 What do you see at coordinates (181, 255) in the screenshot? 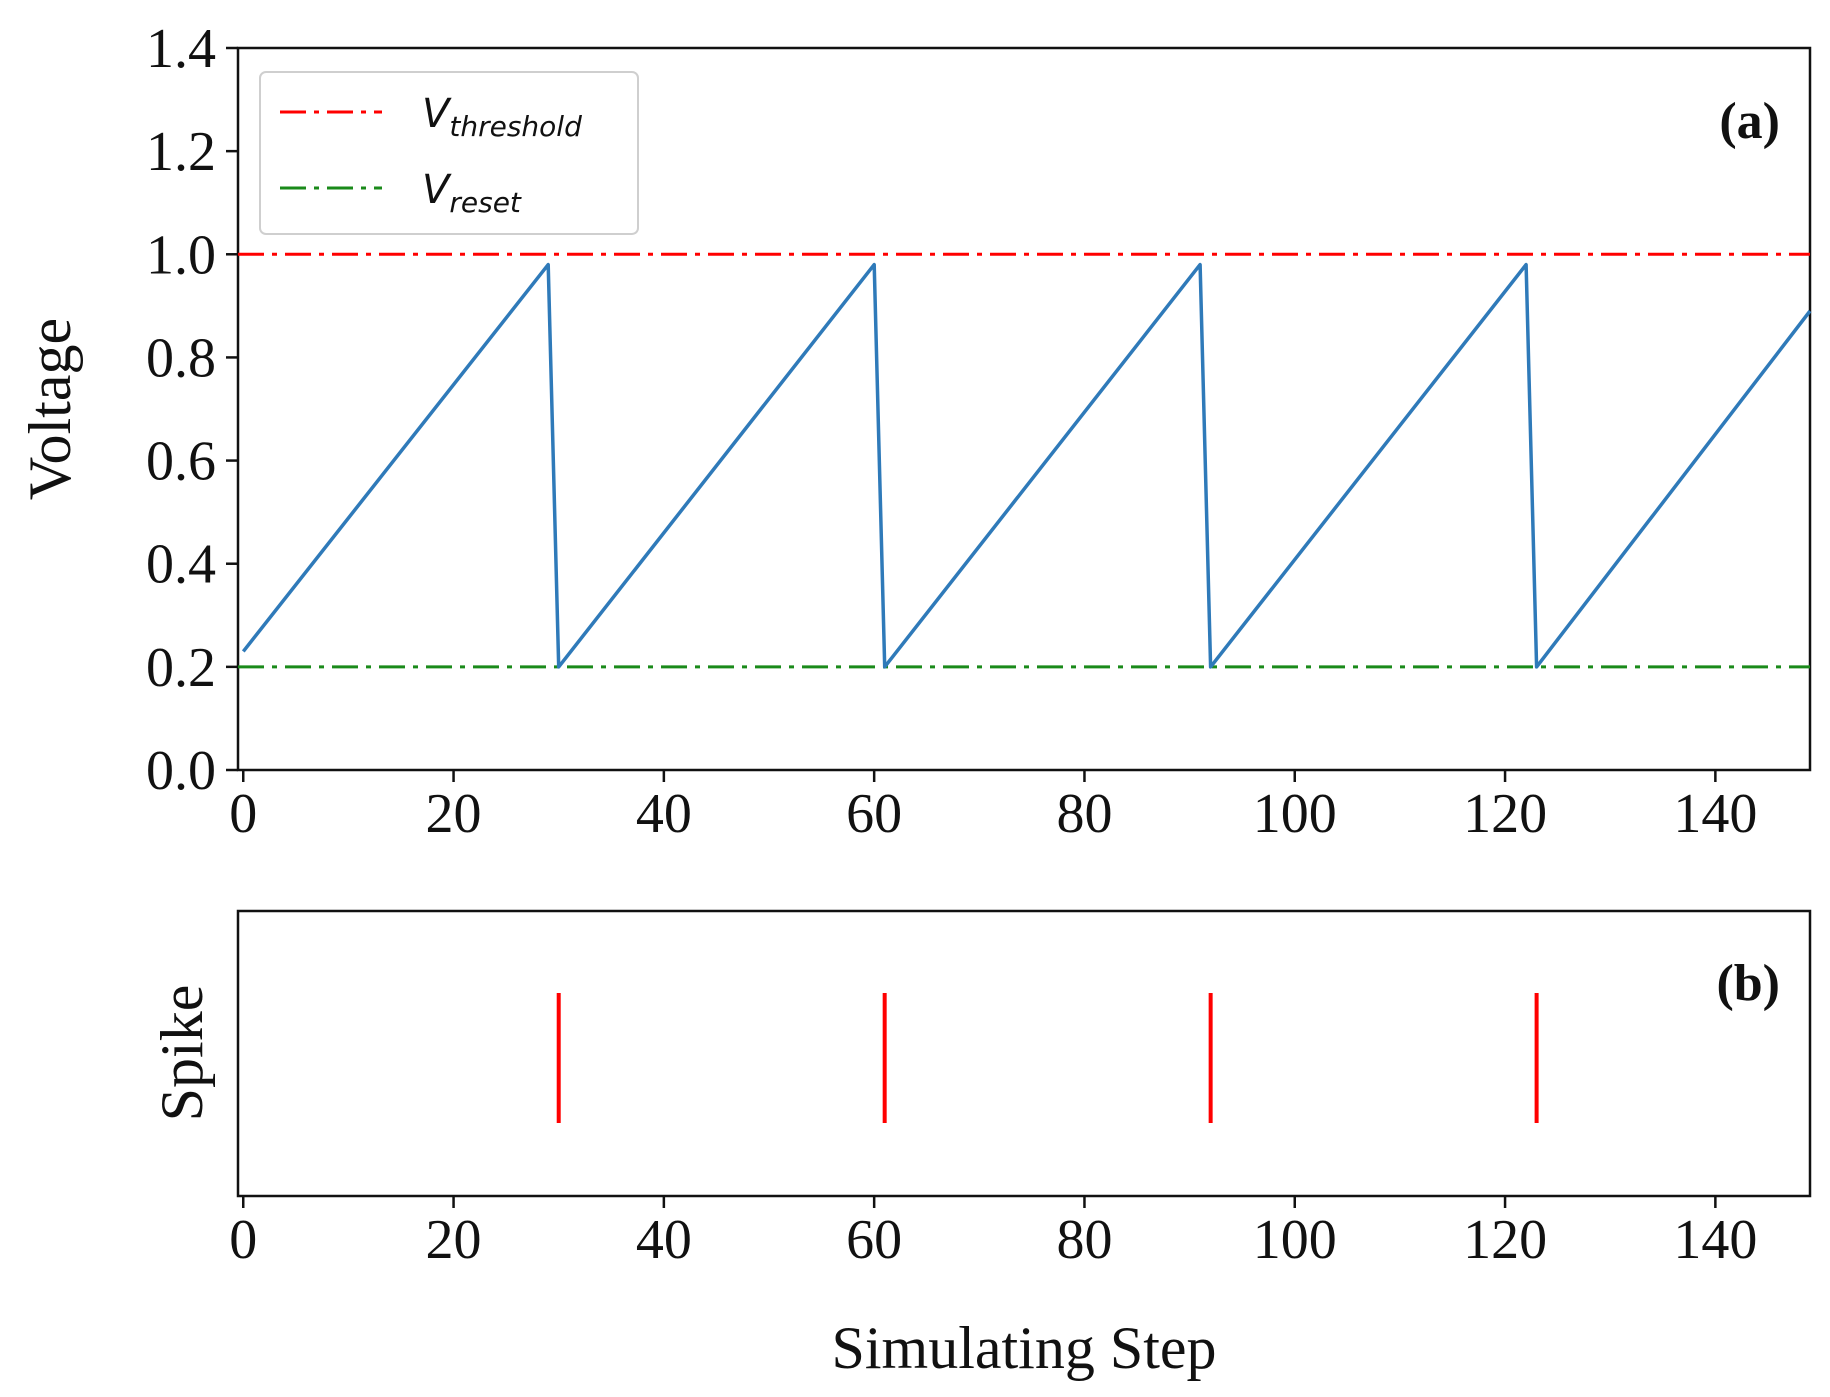
I see `y-tick-label: 1.0` at bounding box center [181, 255].